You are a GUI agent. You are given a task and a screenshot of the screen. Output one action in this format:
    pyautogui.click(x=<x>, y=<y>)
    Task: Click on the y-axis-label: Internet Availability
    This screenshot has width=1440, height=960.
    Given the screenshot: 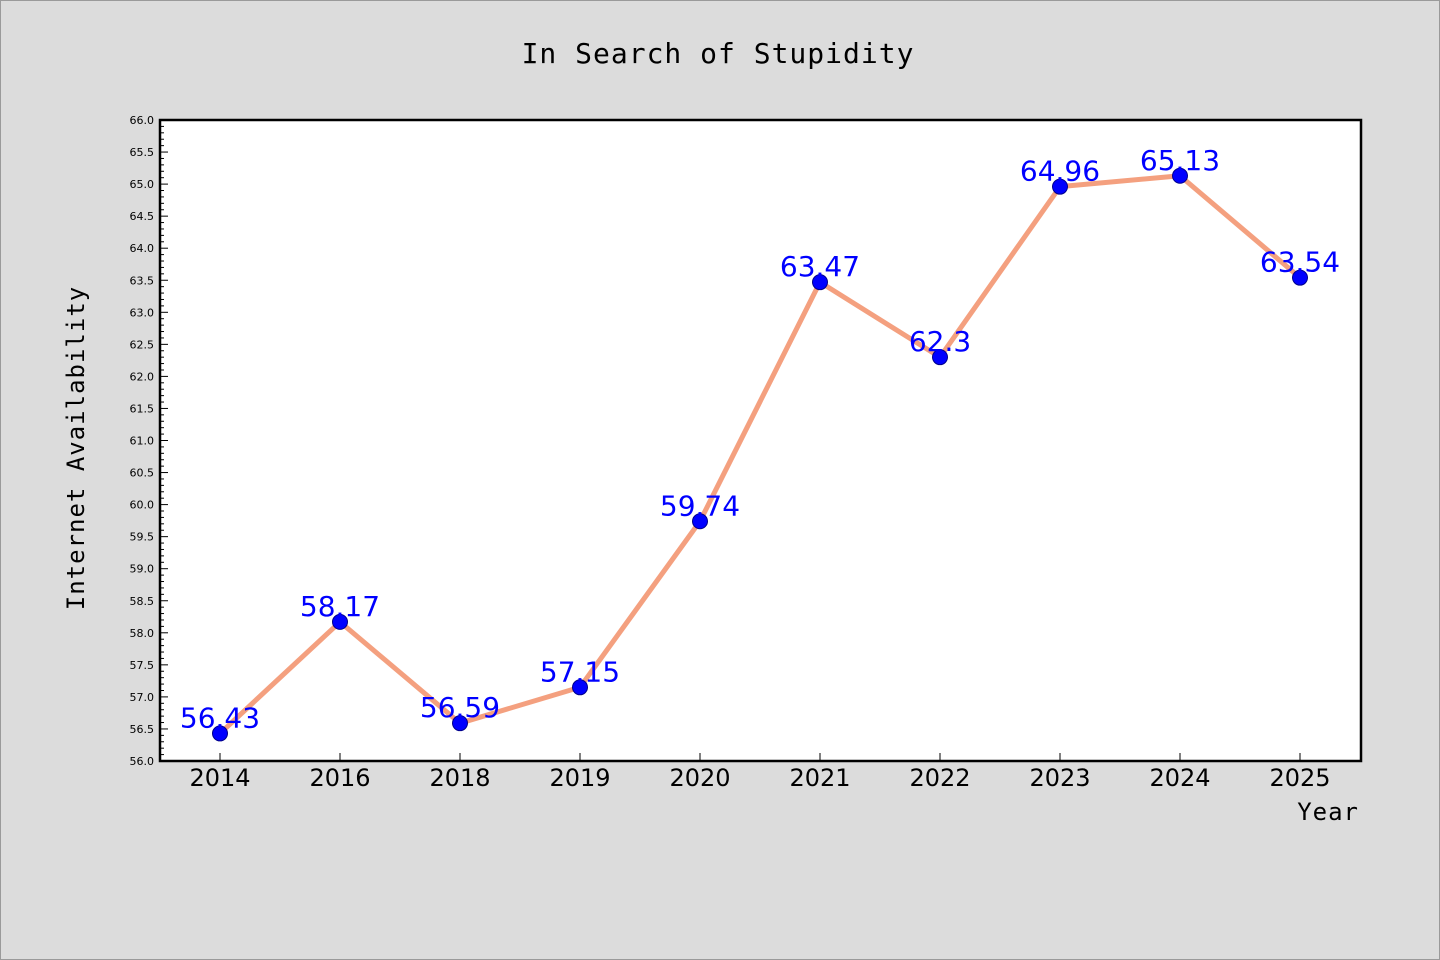 What is the action you would take?
    pyautogui.click(x=76, y=448)
    